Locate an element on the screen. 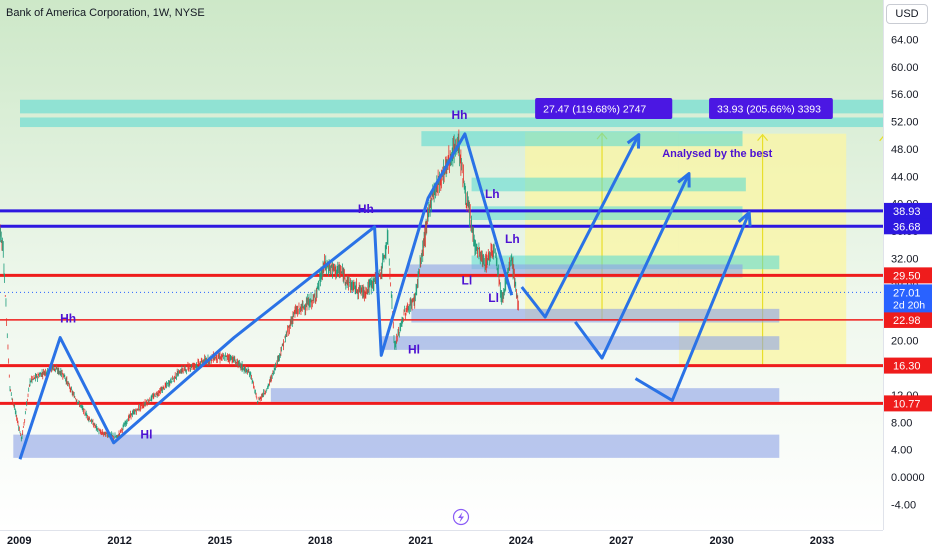 The image size is (932, 550). price-tag-36.68 is located at coordinates (908, 226).